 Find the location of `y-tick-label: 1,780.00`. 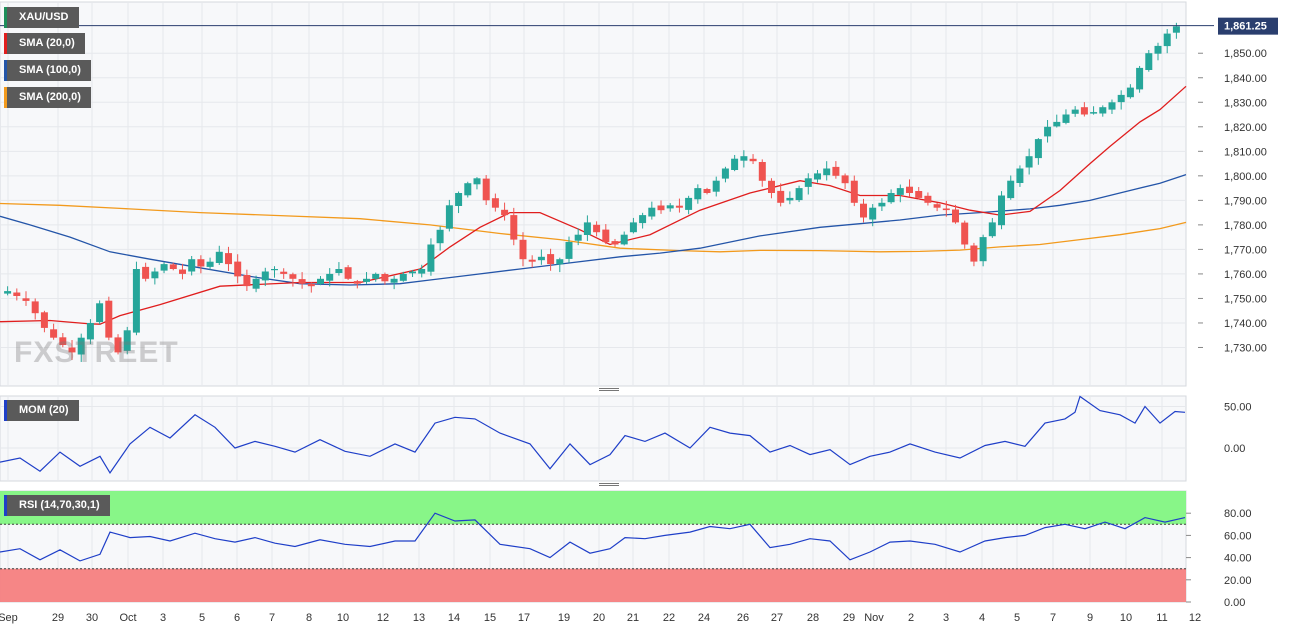

y-tick-label: 1,780.00 is located at coordinates (1245, 226).